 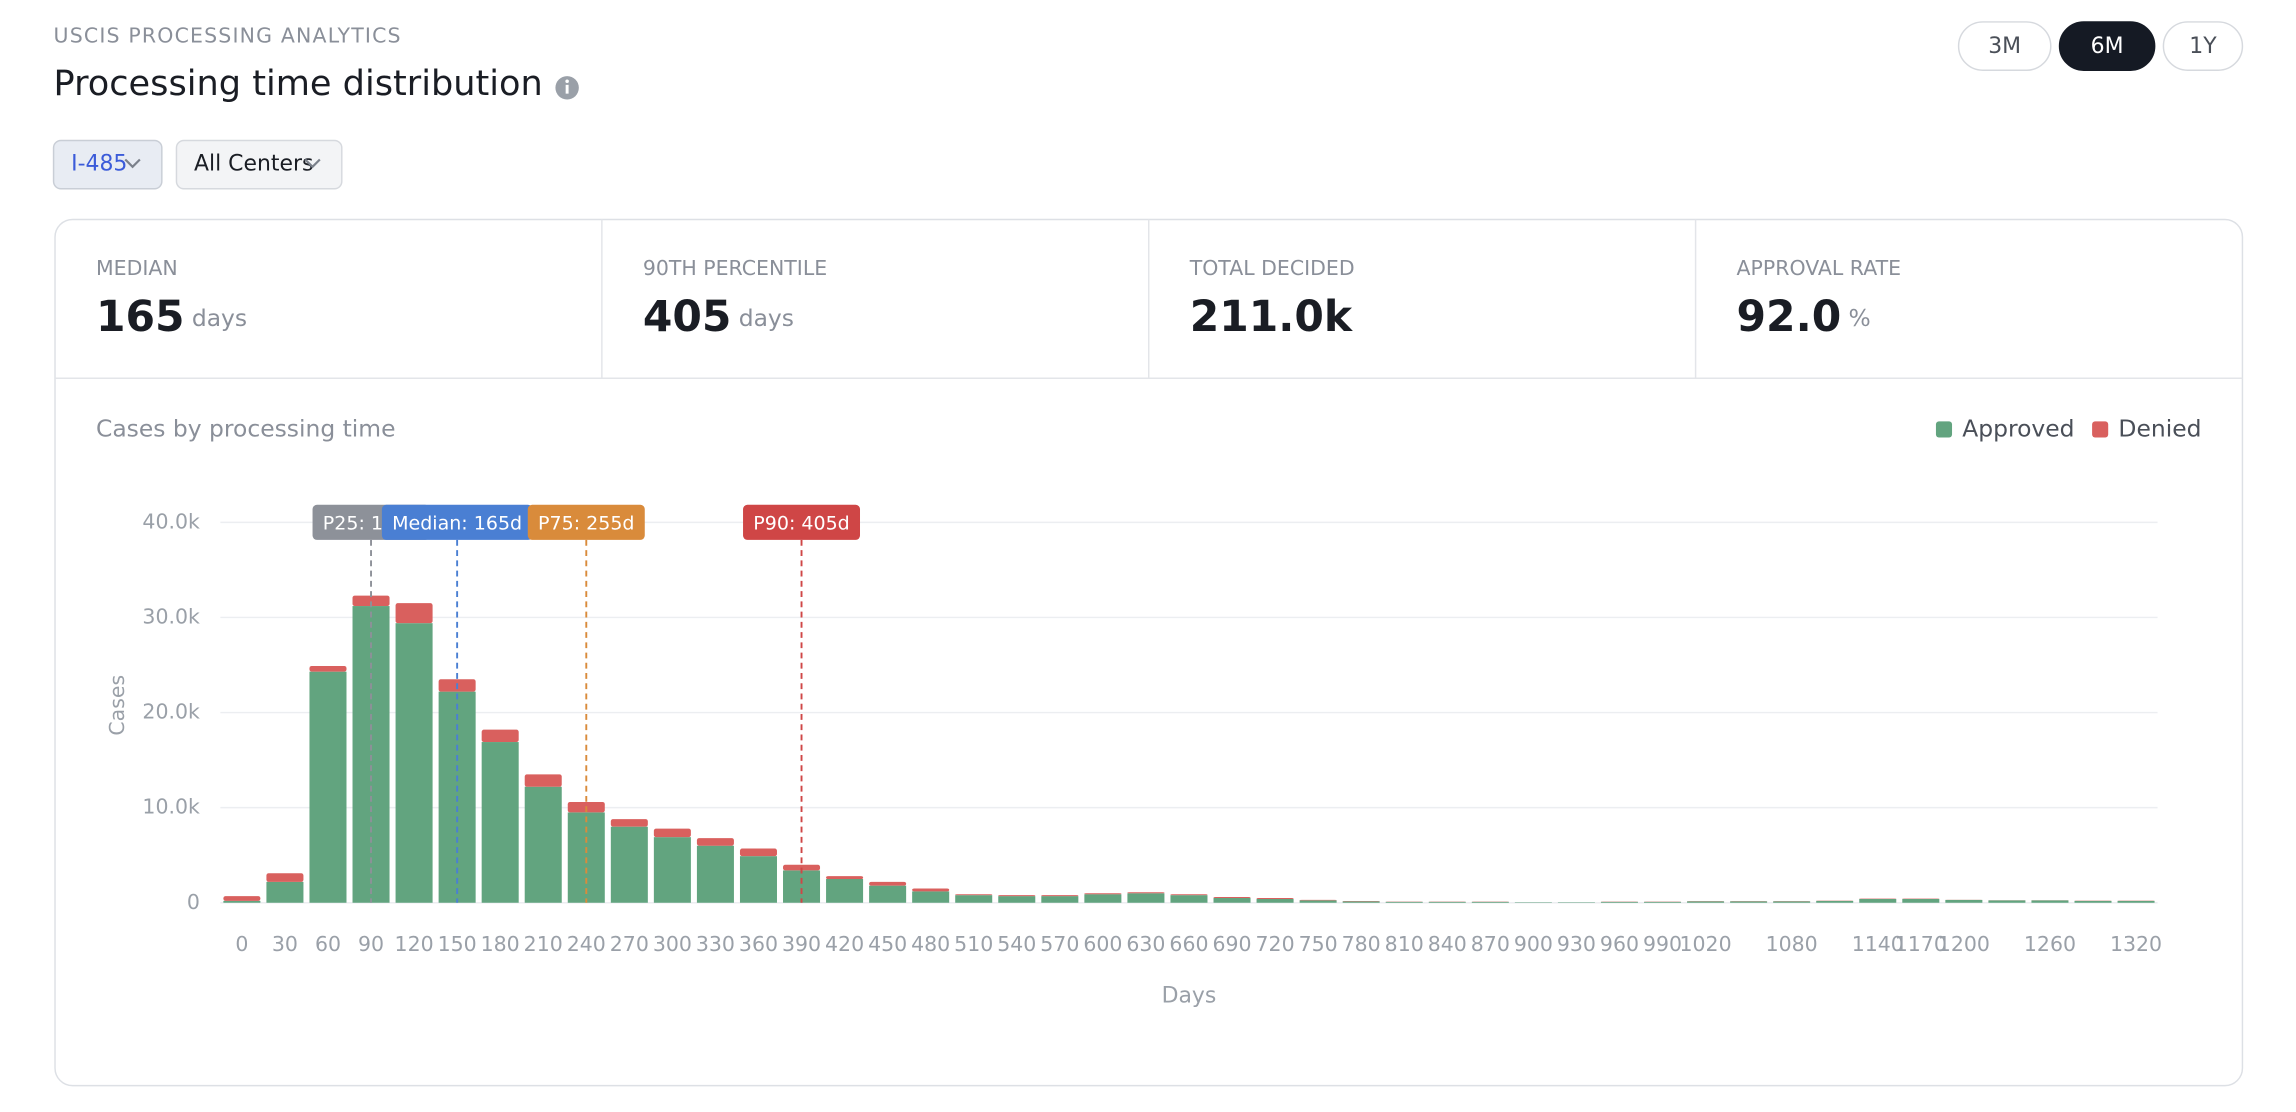 I want to click on x-tick-label: 180, so click(x=500, y=944).